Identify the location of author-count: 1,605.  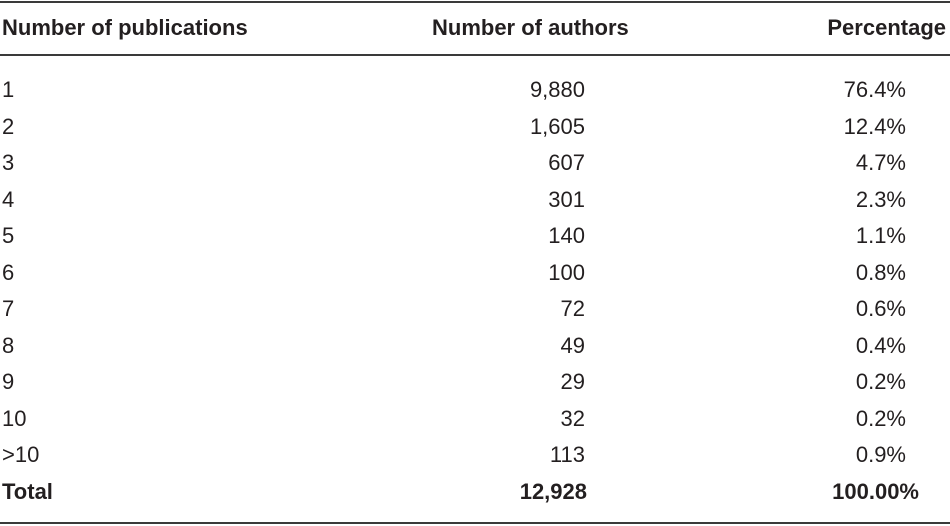
(557, 126).